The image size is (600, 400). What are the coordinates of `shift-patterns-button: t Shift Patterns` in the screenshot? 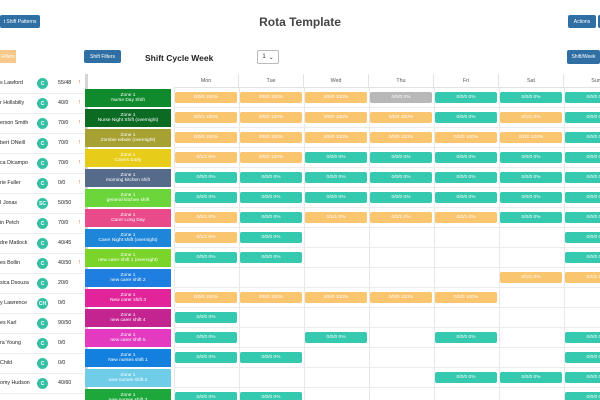 It's located at (20, 21).